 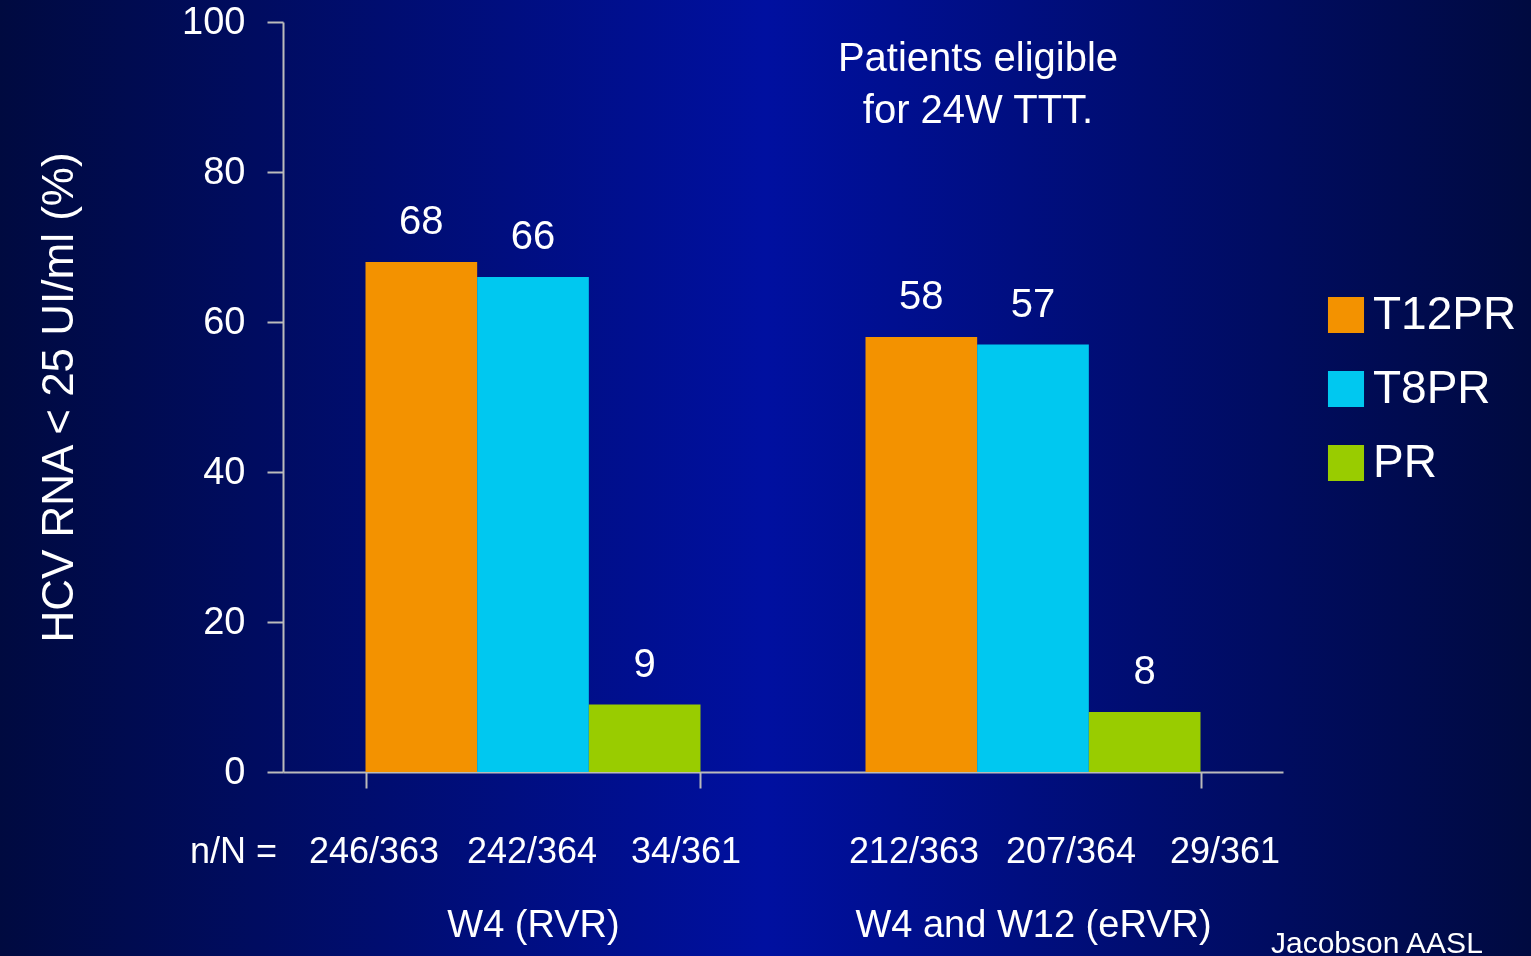 What do you see at coordinates (686, 850) in the screenshot?
I see `text: 34/361` at bounding box center [686, 850].